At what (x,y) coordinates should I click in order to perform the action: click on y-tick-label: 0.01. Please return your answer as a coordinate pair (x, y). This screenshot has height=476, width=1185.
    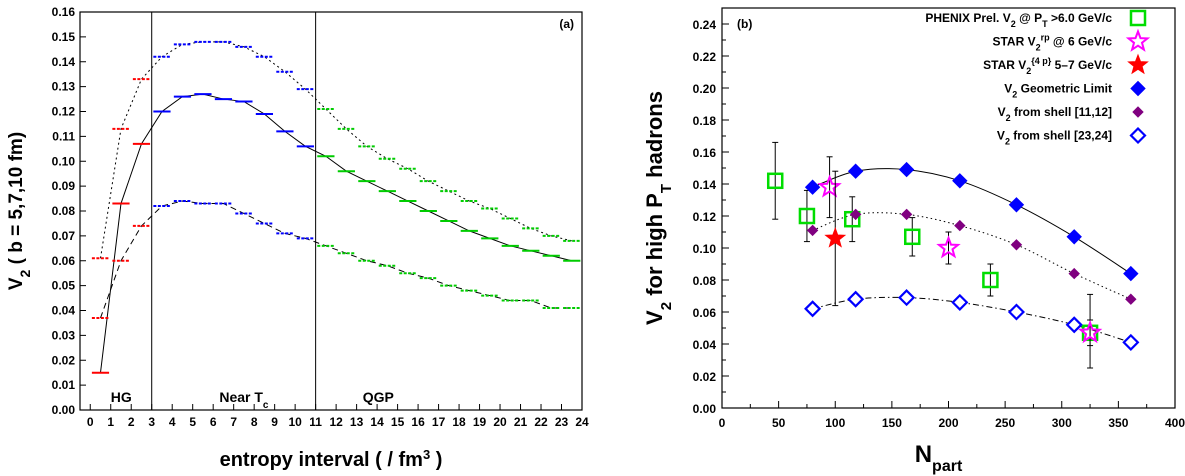
    Looking at the image, I should click on (64, 385).